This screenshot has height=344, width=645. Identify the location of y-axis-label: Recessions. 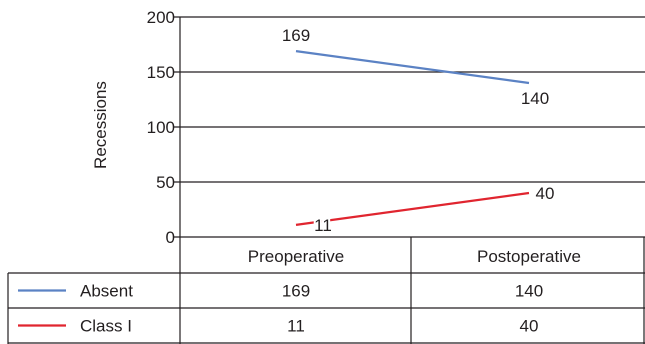
(100, 125).